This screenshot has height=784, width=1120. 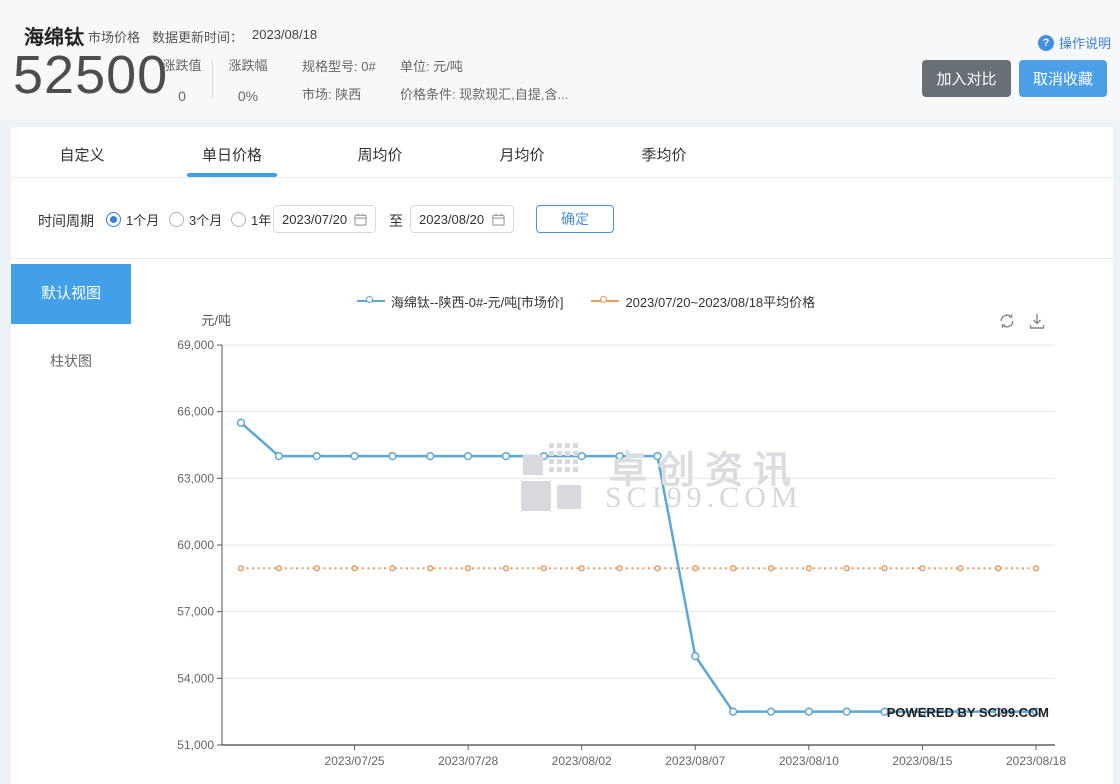 What do you see at coordinates (355, 761) in the screenshot?
I see `svg-text: 2023/07/25` at bounding box center [355, 761].